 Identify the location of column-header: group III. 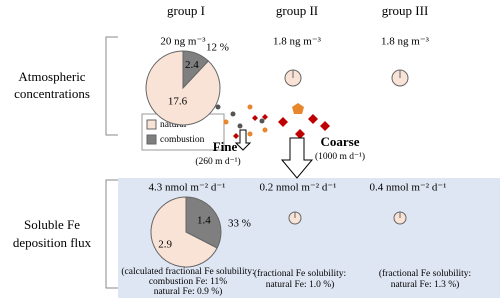
(405, 10).